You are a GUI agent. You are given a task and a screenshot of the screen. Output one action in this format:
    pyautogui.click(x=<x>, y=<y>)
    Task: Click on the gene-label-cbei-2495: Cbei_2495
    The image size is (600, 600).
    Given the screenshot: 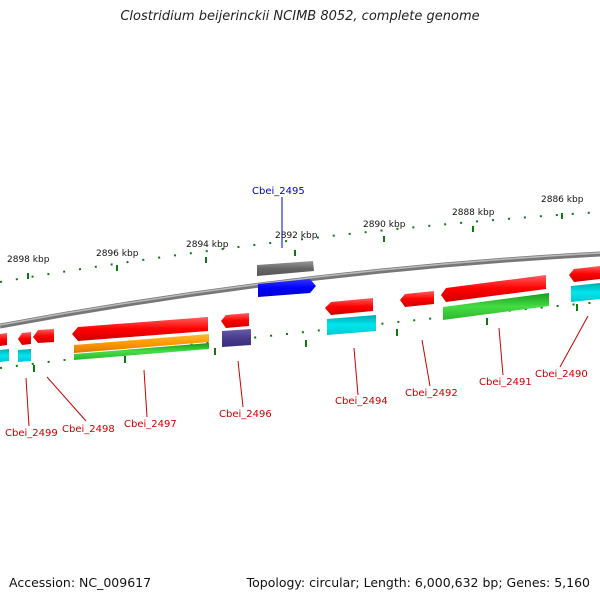 What is the action you would take?
    pyautogui.click(x=278, y=191)
    